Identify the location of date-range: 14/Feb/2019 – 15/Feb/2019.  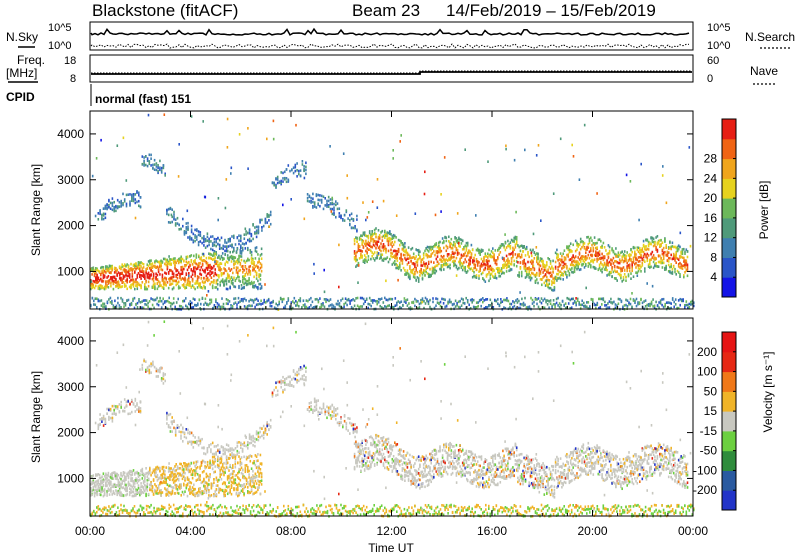
(551, 10).